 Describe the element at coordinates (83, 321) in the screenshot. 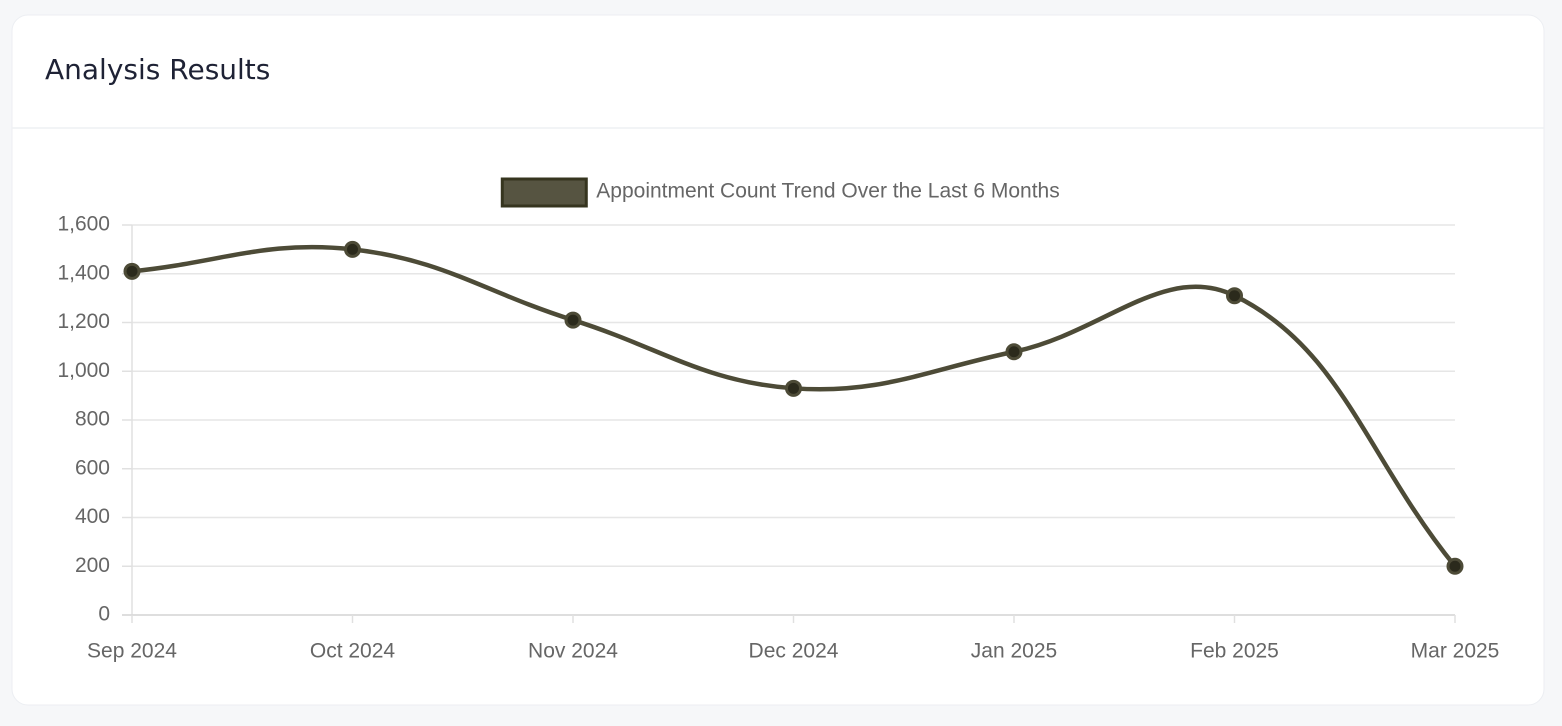

I see `y-tick-label: 1,200` at that location.